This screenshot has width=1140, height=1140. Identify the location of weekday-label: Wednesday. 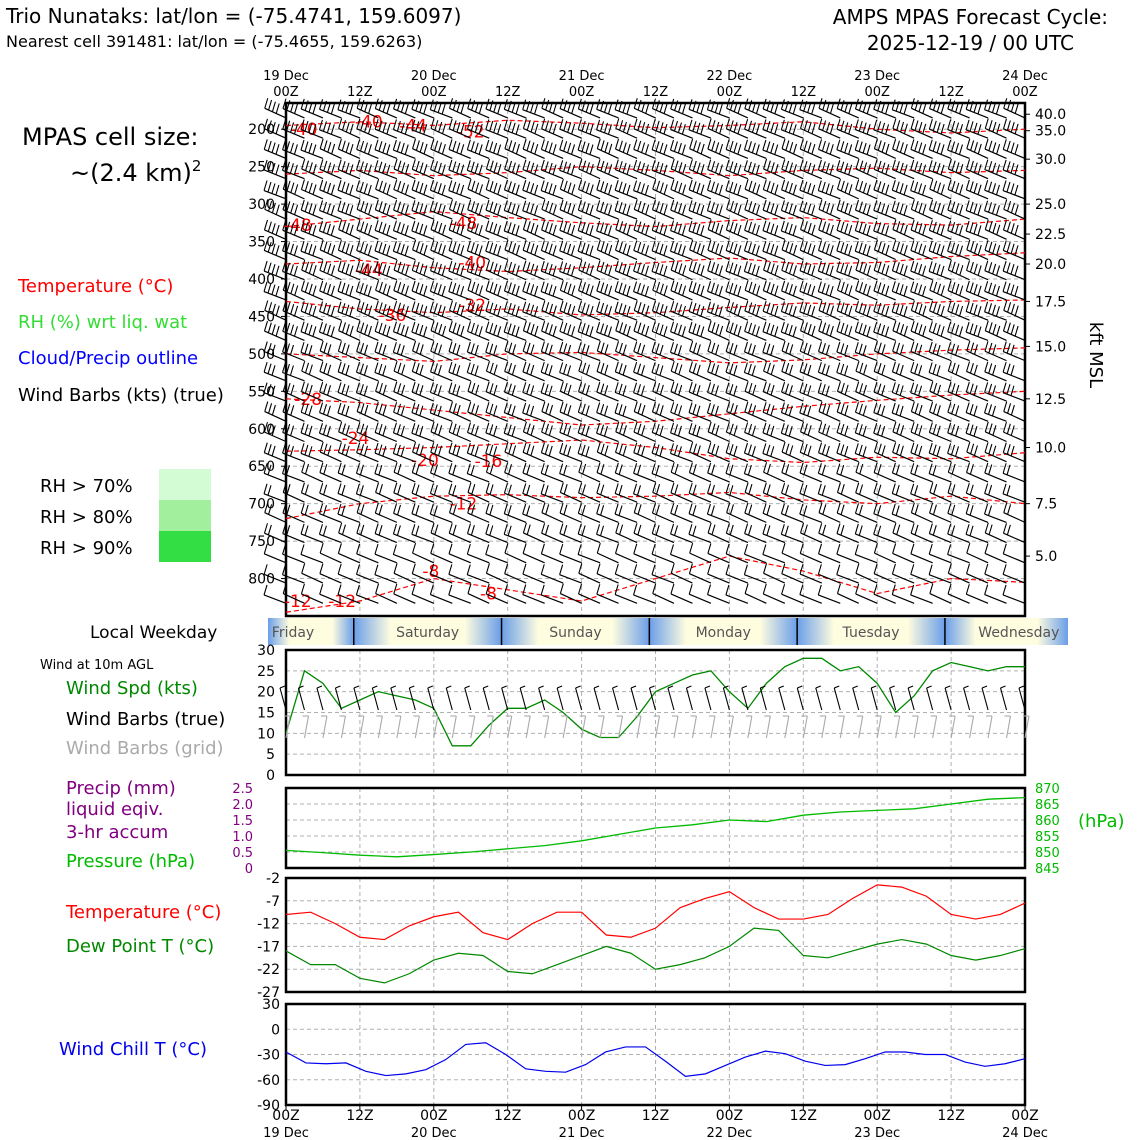
(1018, 633).